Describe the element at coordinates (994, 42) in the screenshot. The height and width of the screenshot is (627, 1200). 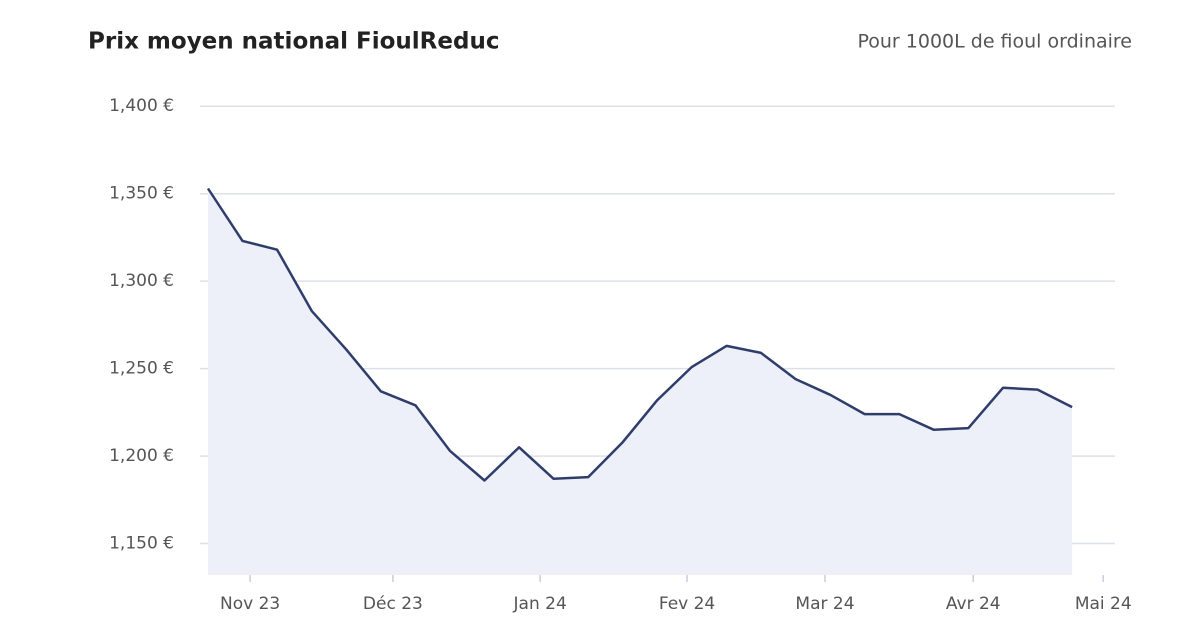
I see `chart-subtitle: Pour 1000L de fioul ordinaire` at that location.